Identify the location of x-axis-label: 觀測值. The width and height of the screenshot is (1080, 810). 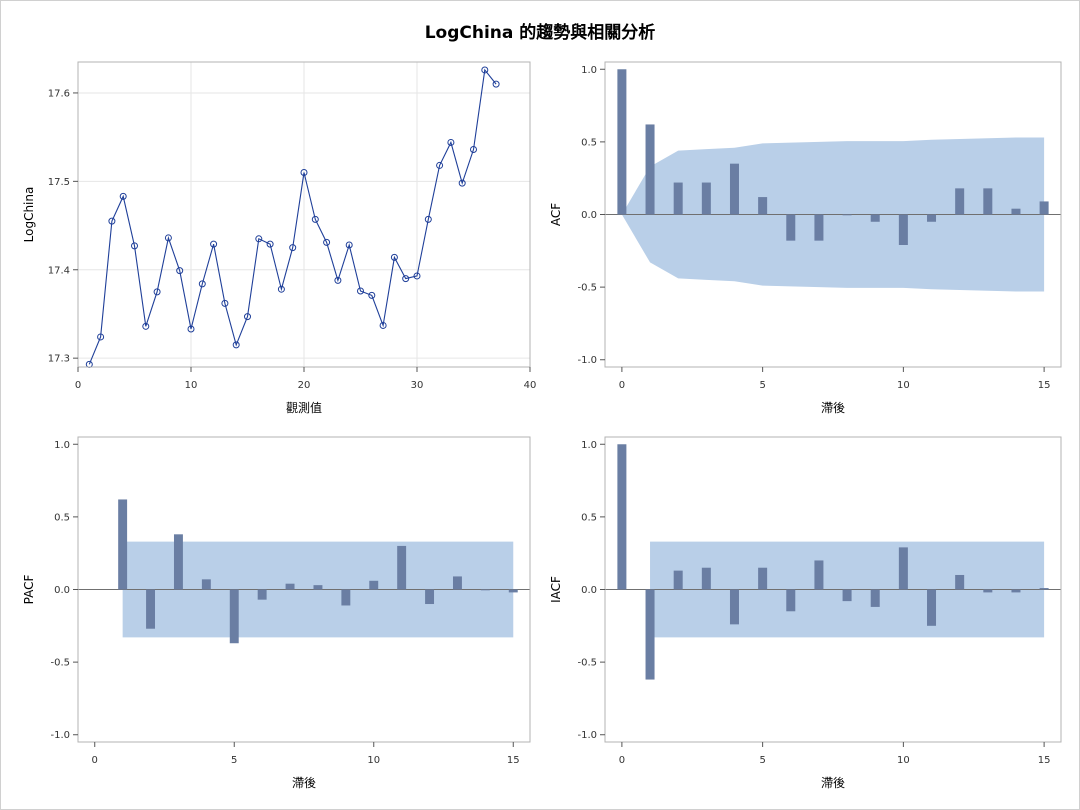
(304, 407).